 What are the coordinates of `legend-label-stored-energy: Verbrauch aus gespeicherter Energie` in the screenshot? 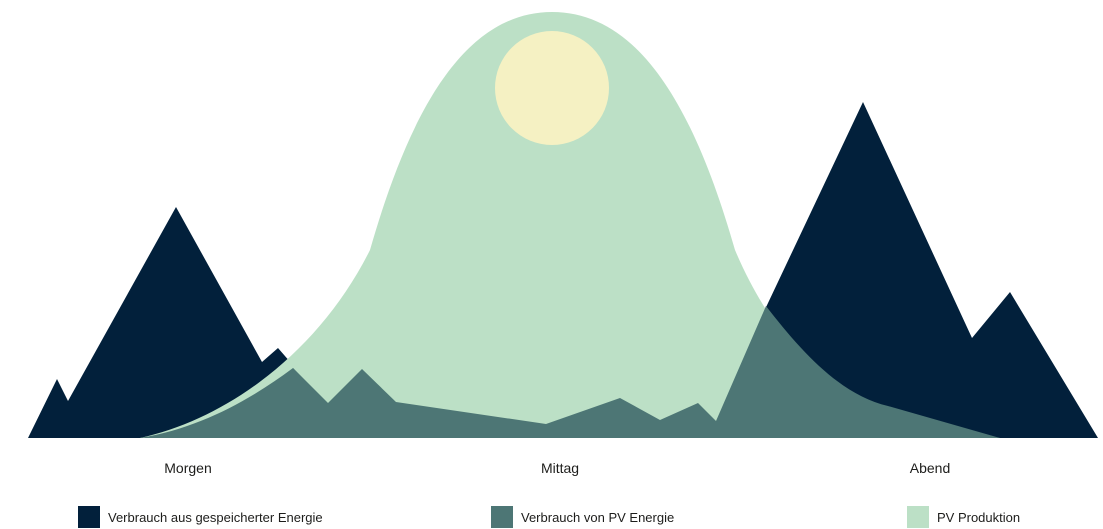 It's located at (215, 517).